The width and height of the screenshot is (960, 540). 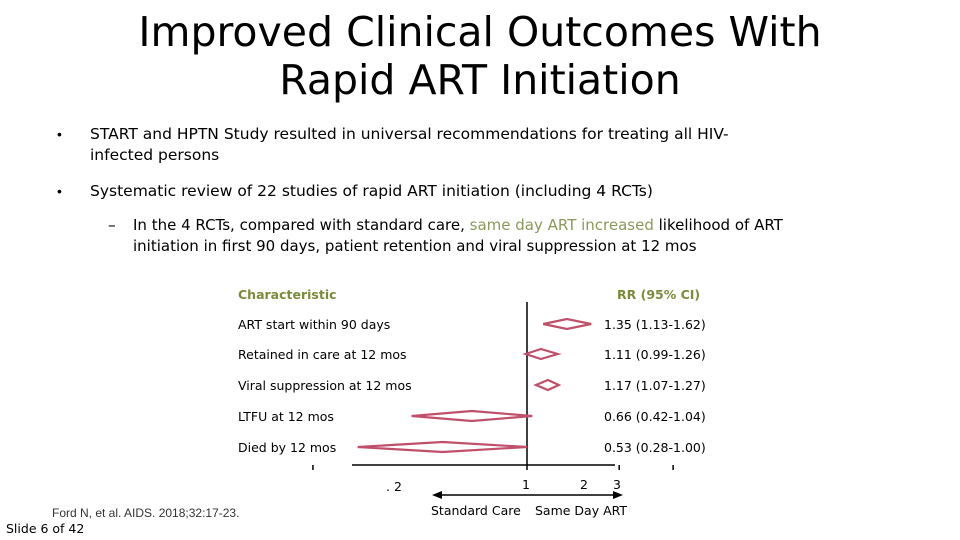 I want to click on sub-bullet-text-2: likelihood of ART, so click(x=718, y=225).